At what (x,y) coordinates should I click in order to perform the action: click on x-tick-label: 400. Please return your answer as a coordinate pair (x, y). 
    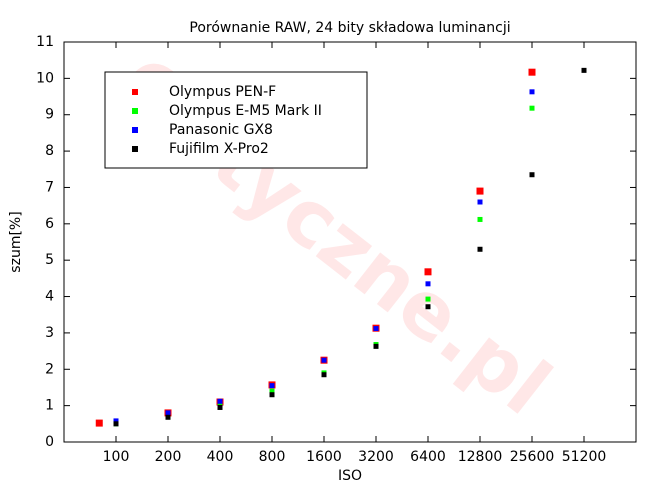
    Looking at the image, I should click on (220, 457).